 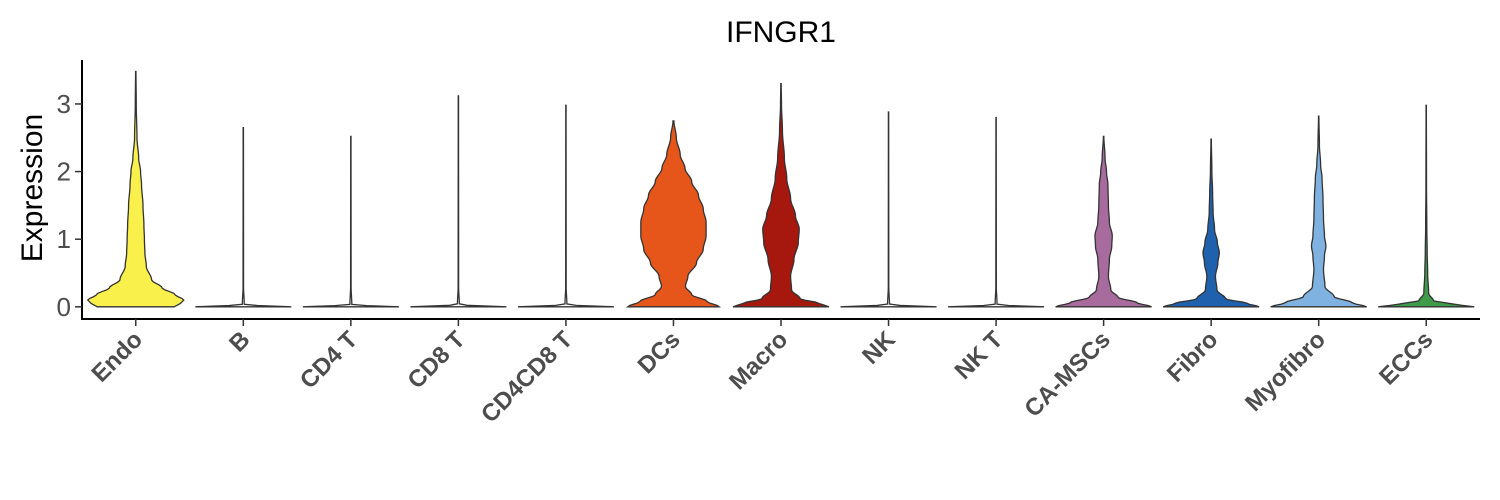 What do you see at coordinates (1406, 358) in the screenshot?
I see `x-tick-label: ECCs` at bounding box center [1406, 358].